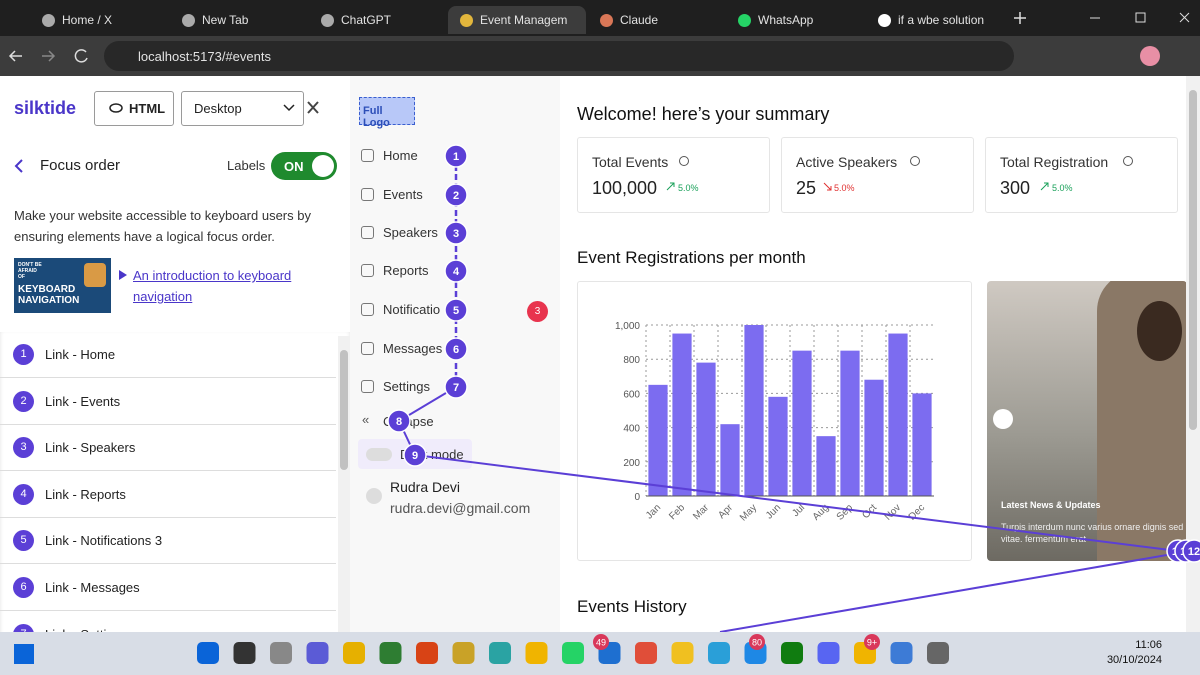 The image size is (1200, 675). Describe the element at coordinates (406, 270) in the screenshot. I see `nav-link: Reports` at that location.